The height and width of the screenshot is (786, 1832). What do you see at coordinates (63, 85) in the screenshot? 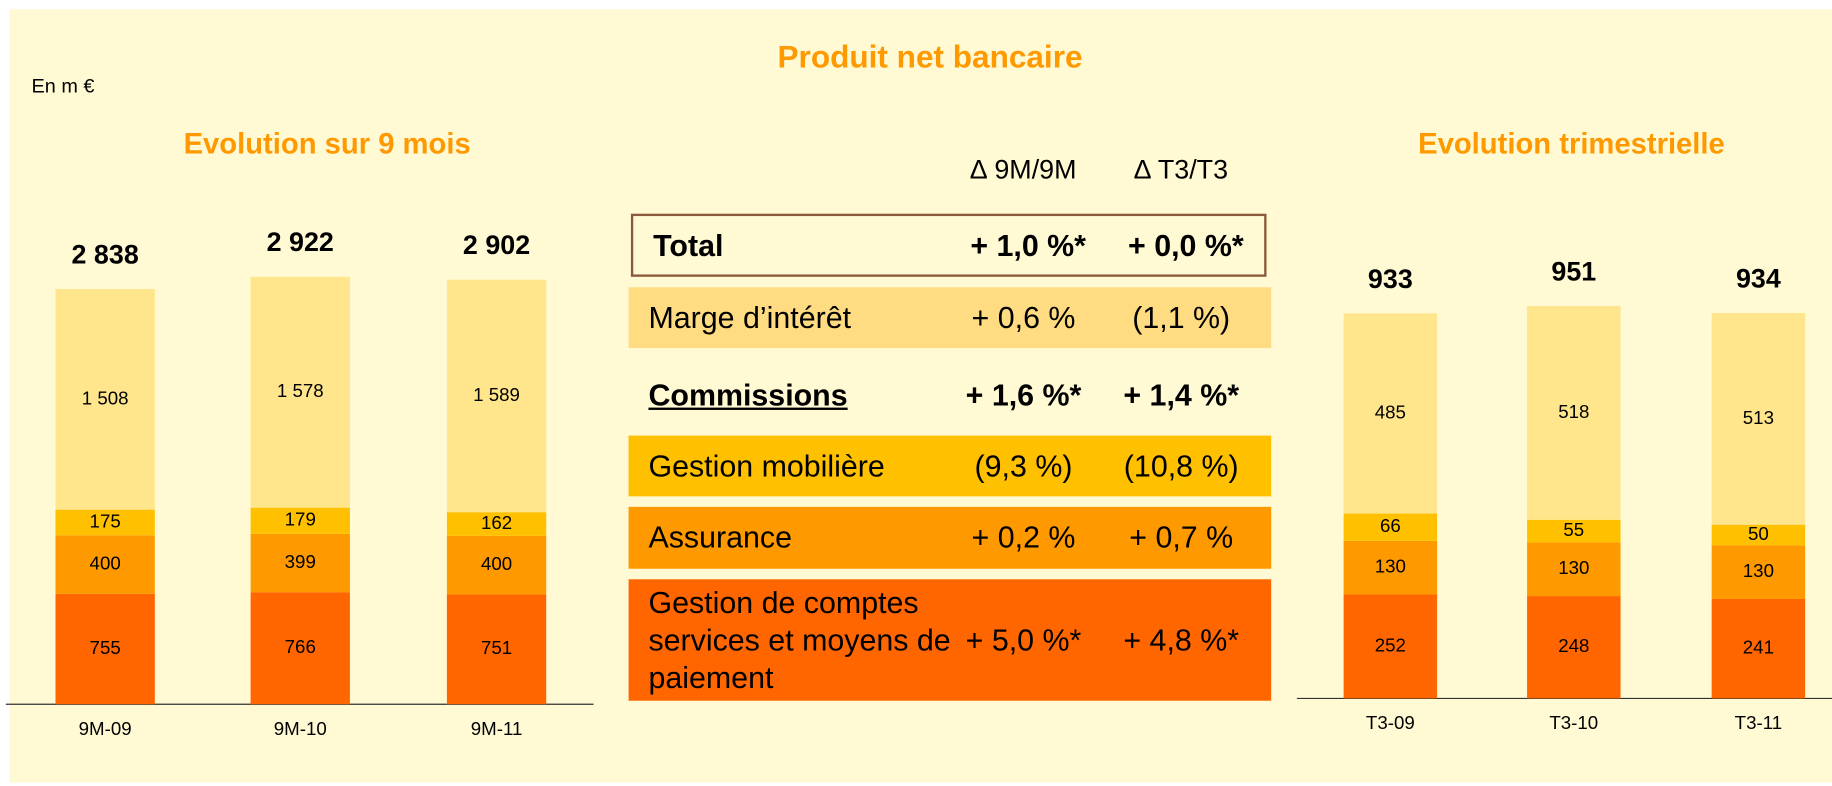
I see `unit-note: En m €` at bounding box center [63, 85].